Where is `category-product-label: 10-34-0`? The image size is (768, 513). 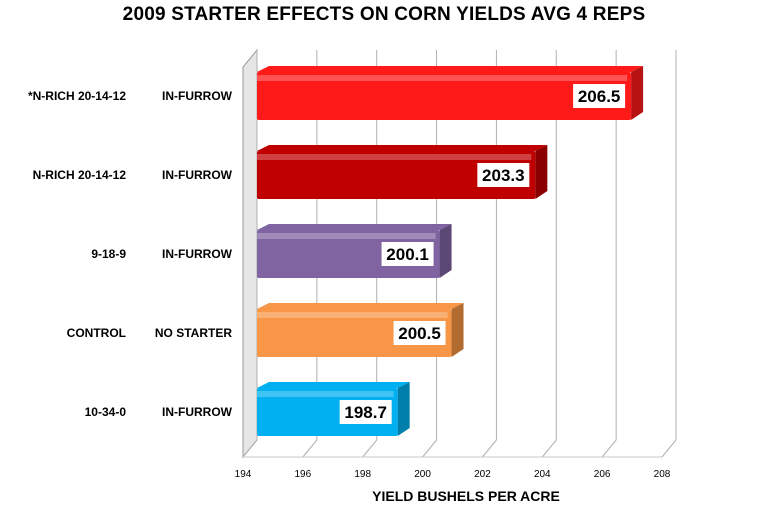
category-product-label: 10-34-0 is located at coordinates (106, 412).